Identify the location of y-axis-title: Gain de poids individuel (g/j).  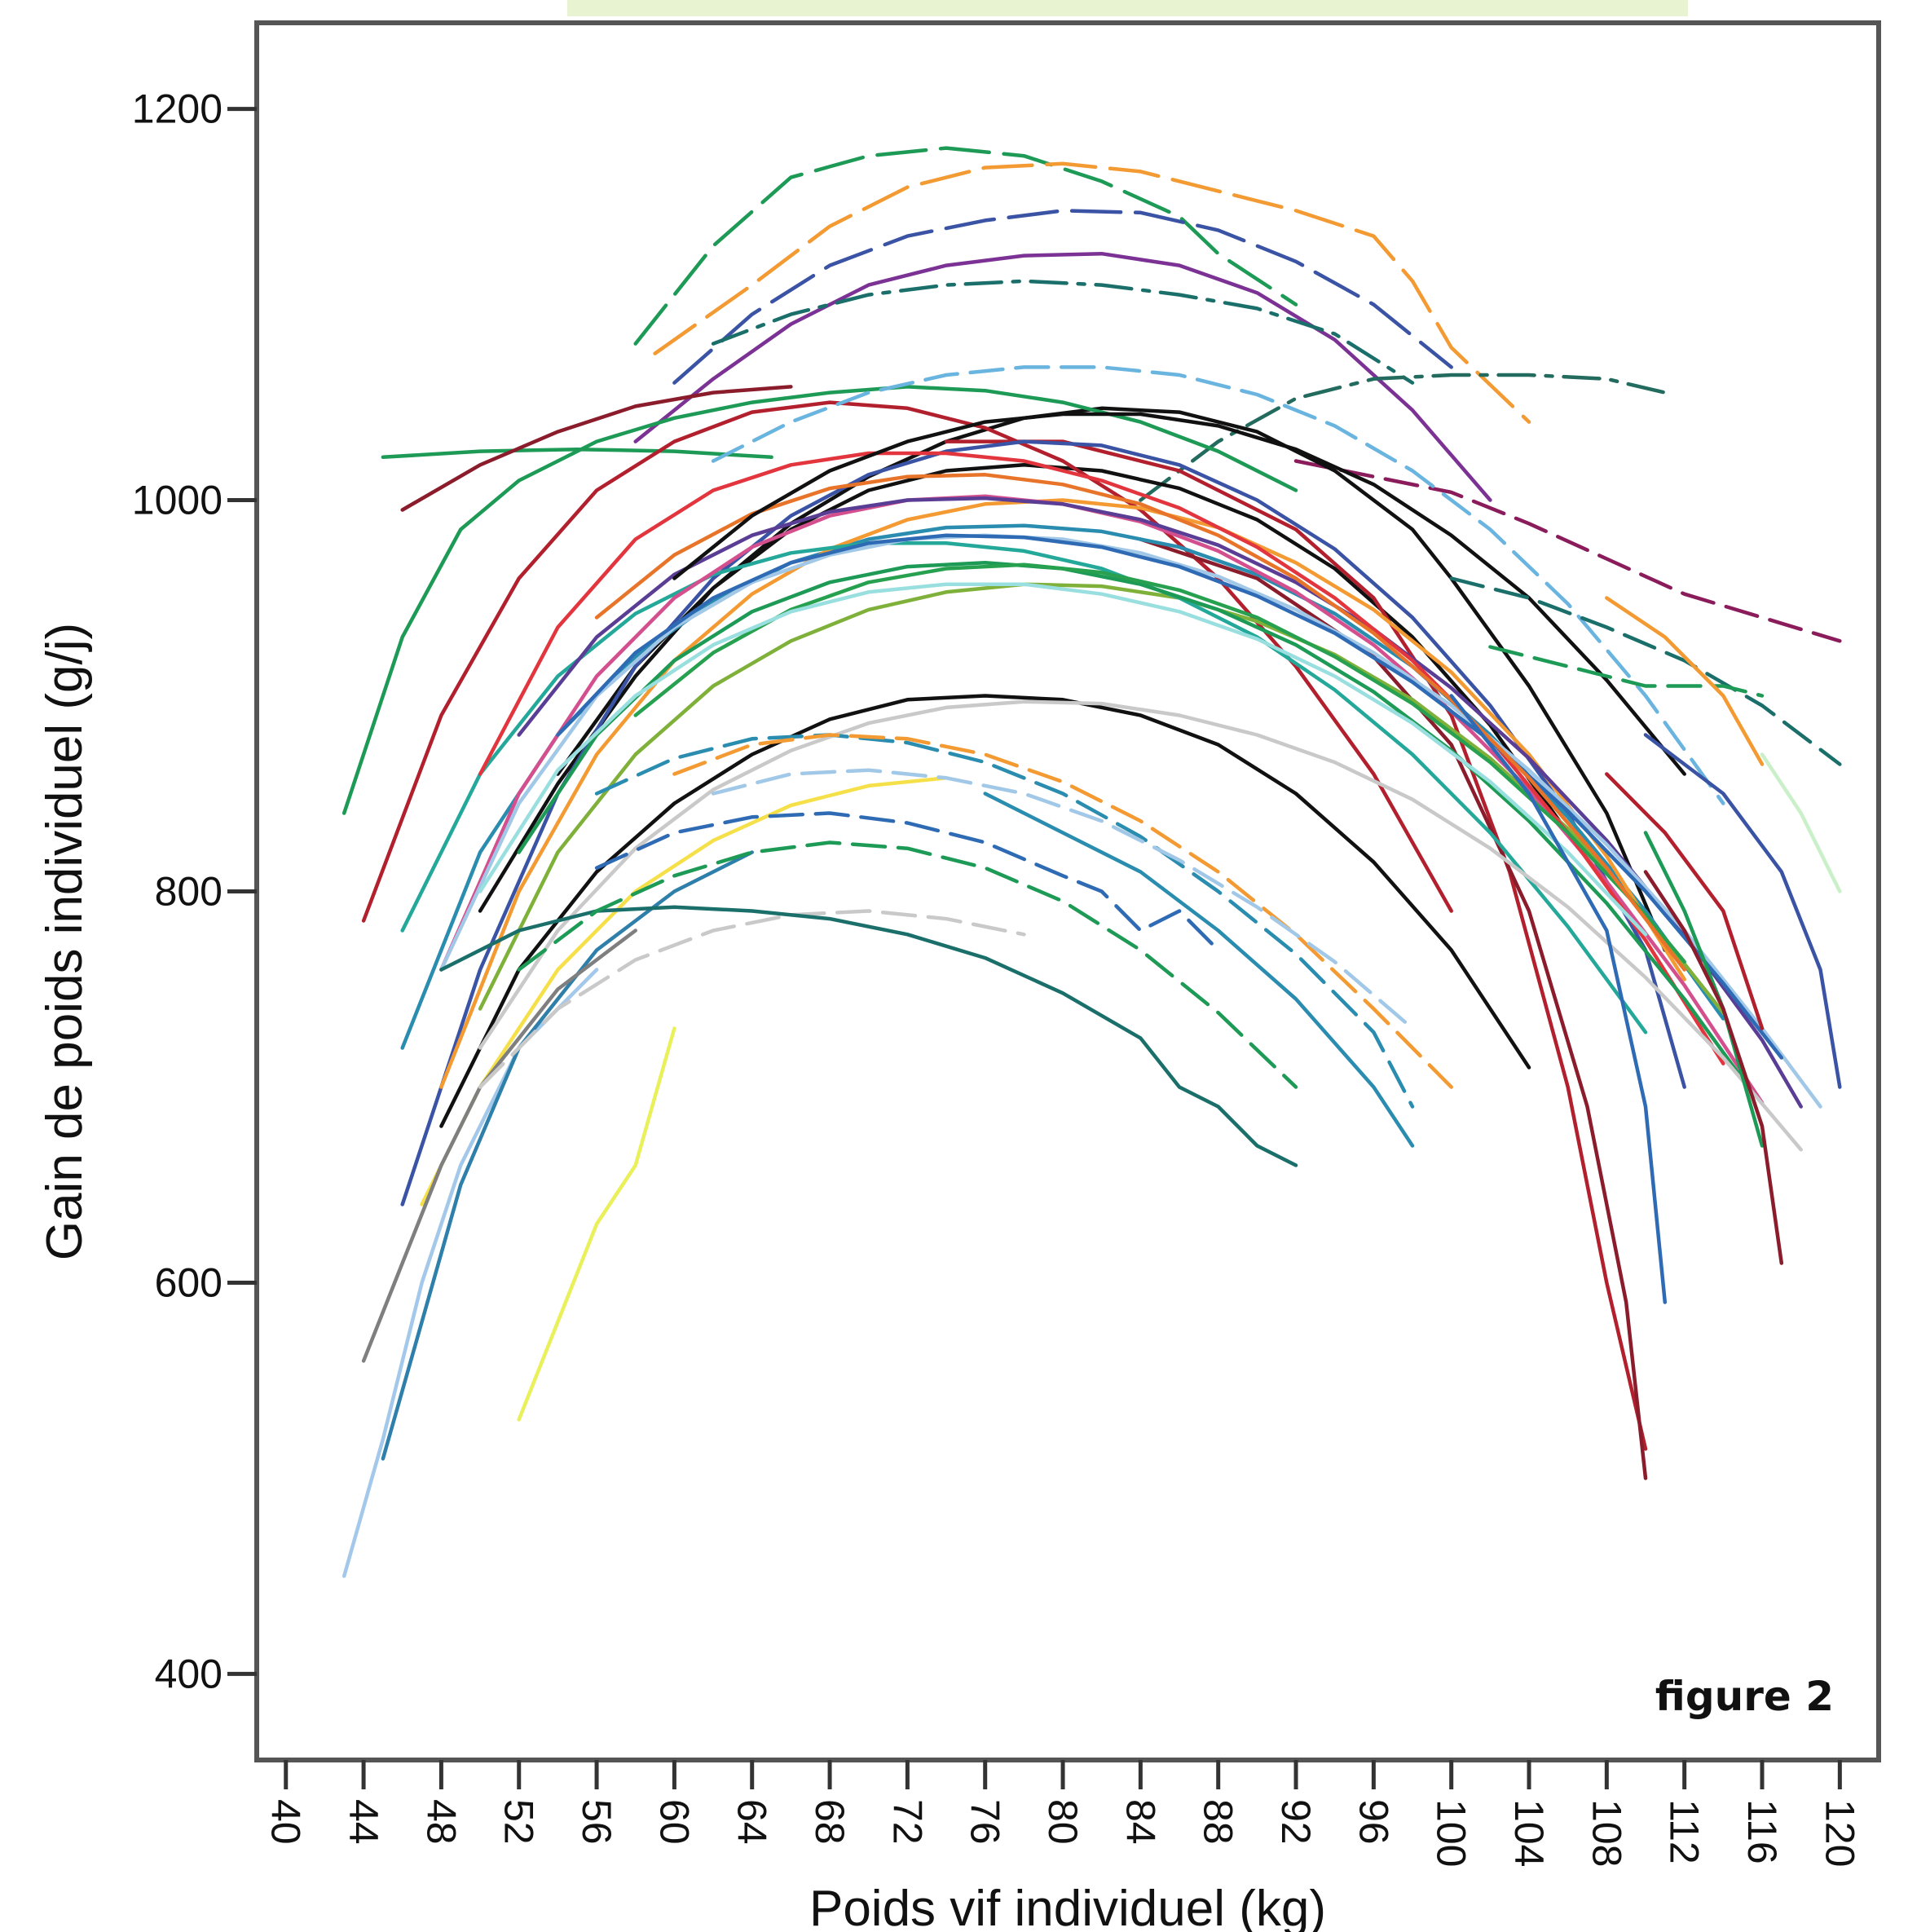
(65, 941).